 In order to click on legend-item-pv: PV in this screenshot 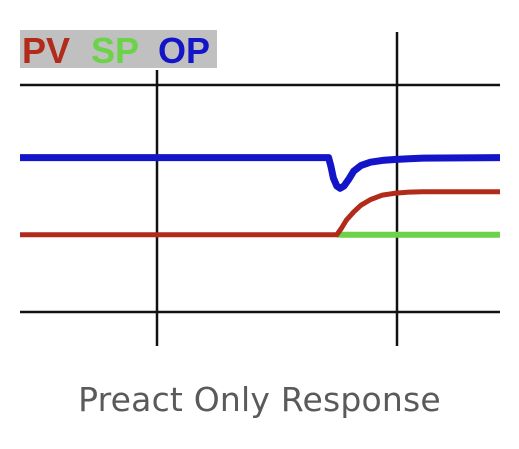, I will do `click(46, 50)`.